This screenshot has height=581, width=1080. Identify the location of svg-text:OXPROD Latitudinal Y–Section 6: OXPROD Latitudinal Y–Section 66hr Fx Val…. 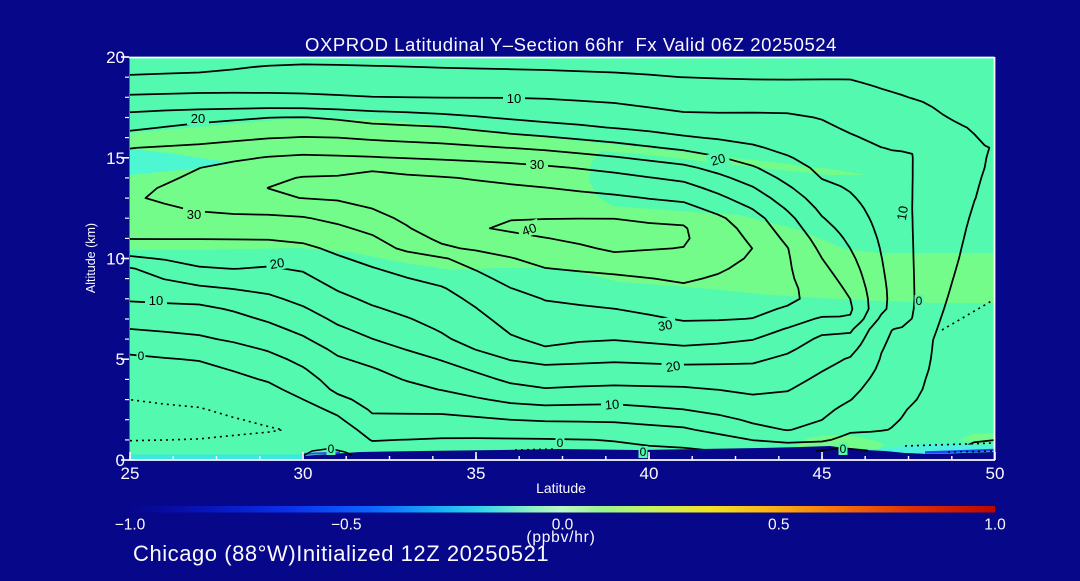
(571, 44).